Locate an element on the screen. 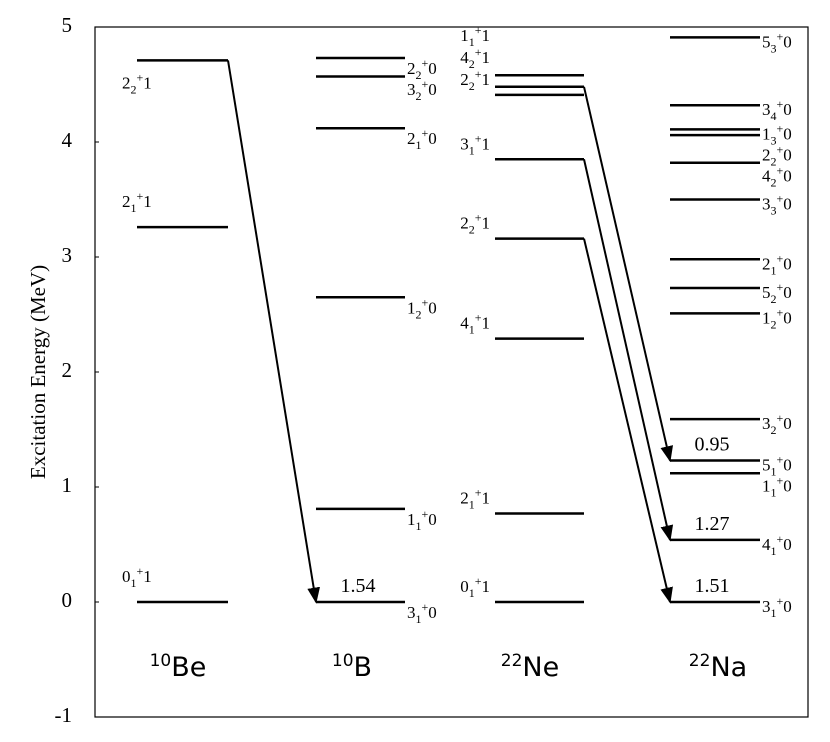 The width and height of the screenshot is (830, 742). transition-arrow is located at coordinates (628, 274).